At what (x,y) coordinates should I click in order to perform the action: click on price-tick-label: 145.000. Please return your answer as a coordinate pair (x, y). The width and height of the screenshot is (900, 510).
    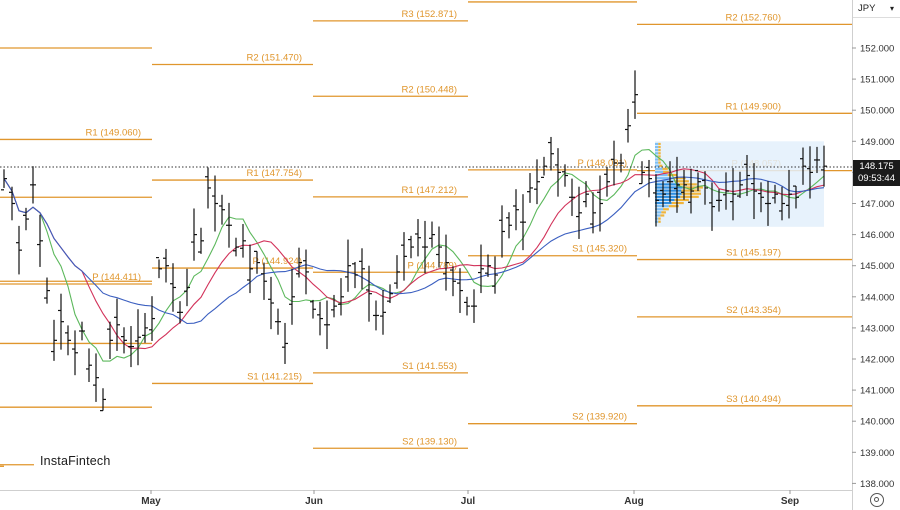
    Looking at the image, I should click on (877, 266).